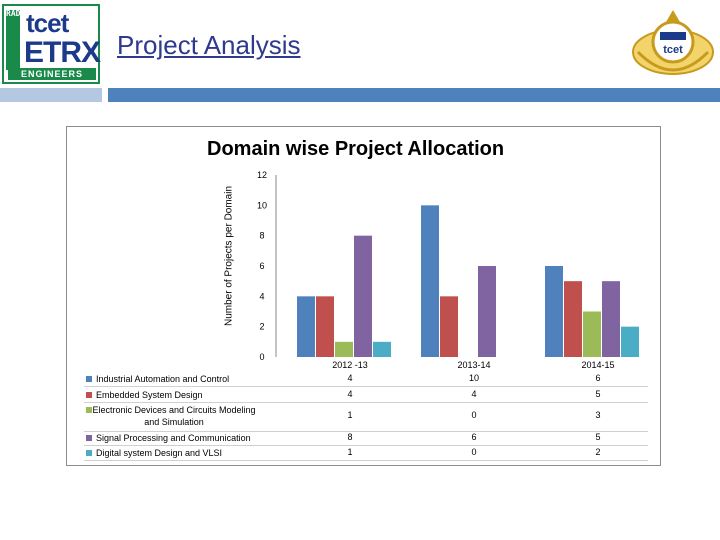 The width and height of the screenshot is (720, 540). What do you see at coordinates (598, 452) in the screenshot?
I see `data-label: 2` at bounding box center [598, 452].